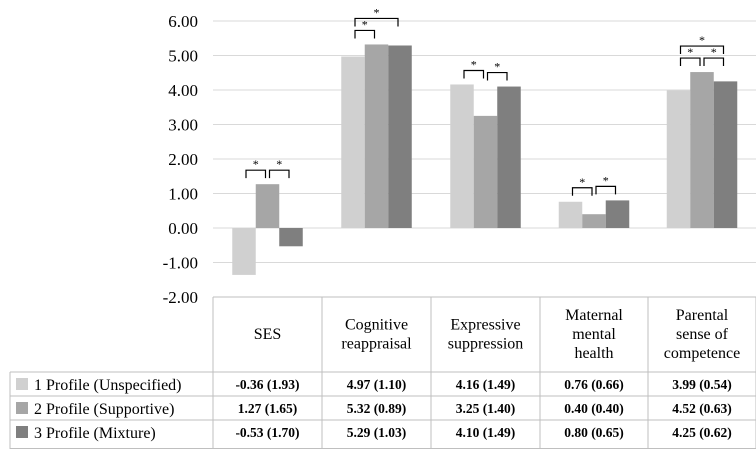 Image resolution: width=756 pixels, height=449 pixels. What do you see at coordinates (594, 334) in the screenshot?
I see `category-label: mental` at bounding box center [594, 334].